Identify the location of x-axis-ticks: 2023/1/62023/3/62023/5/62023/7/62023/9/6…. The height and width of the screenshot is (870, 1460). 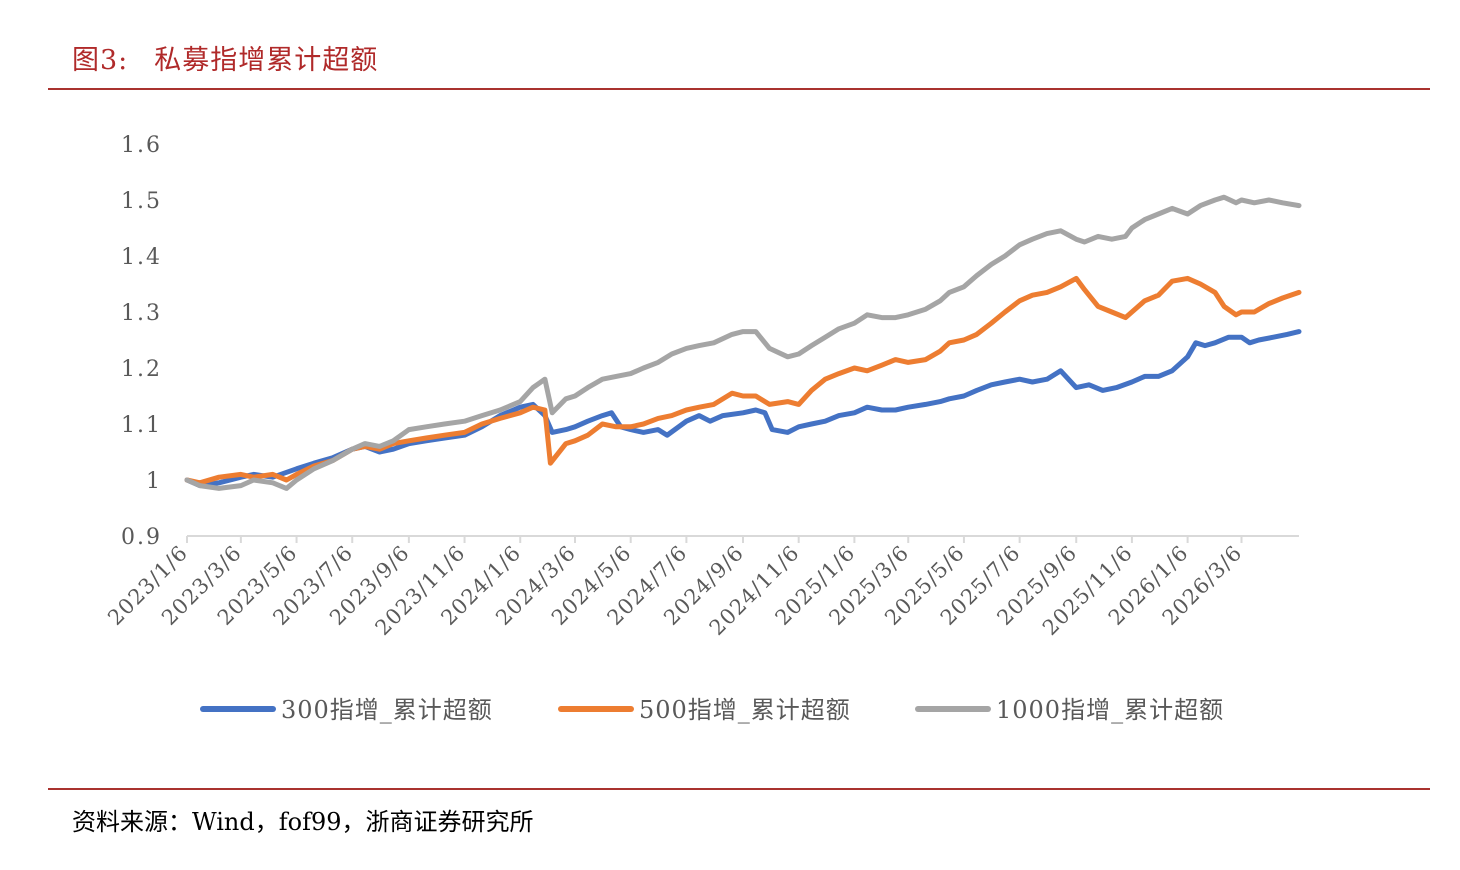
(675, 590).